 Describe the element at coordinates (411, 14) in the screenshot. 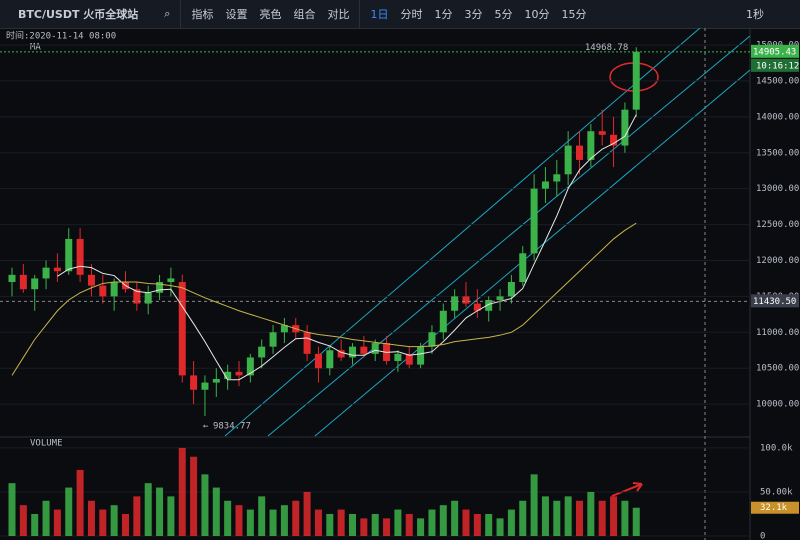

I see `interval: 分时` at that location.